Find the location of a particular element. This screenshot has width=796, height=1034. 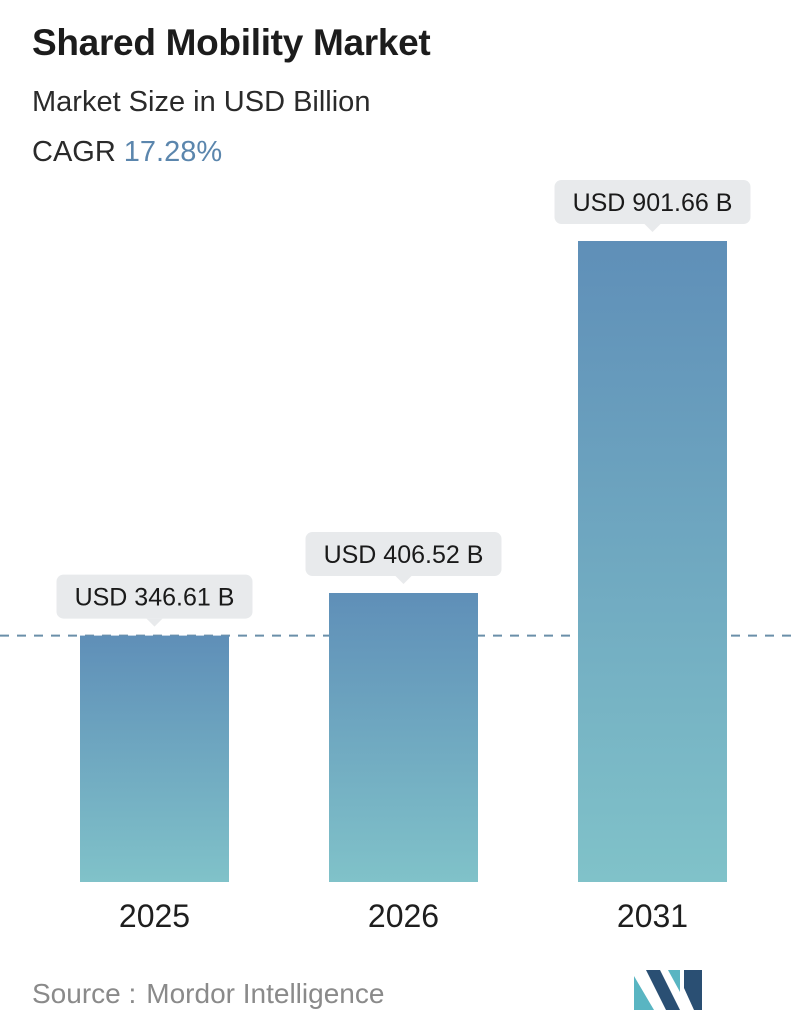

data-label-text: USD 406.52 B is located at coordinates (404, 555).